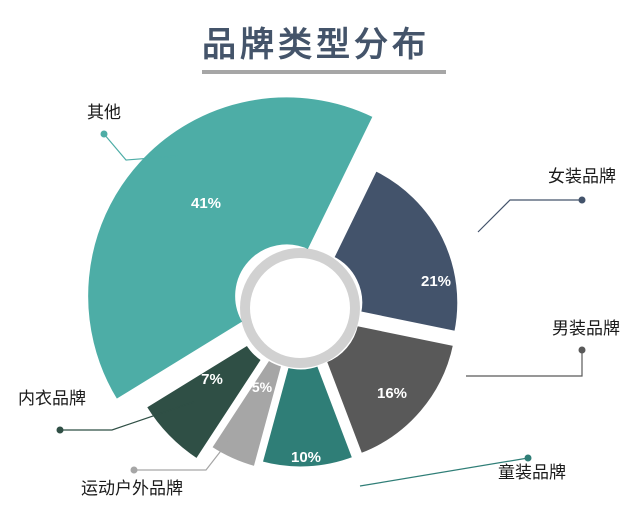 The image size is (640, 520). I want to click on category-label-6: 其他, so click(104, 113).